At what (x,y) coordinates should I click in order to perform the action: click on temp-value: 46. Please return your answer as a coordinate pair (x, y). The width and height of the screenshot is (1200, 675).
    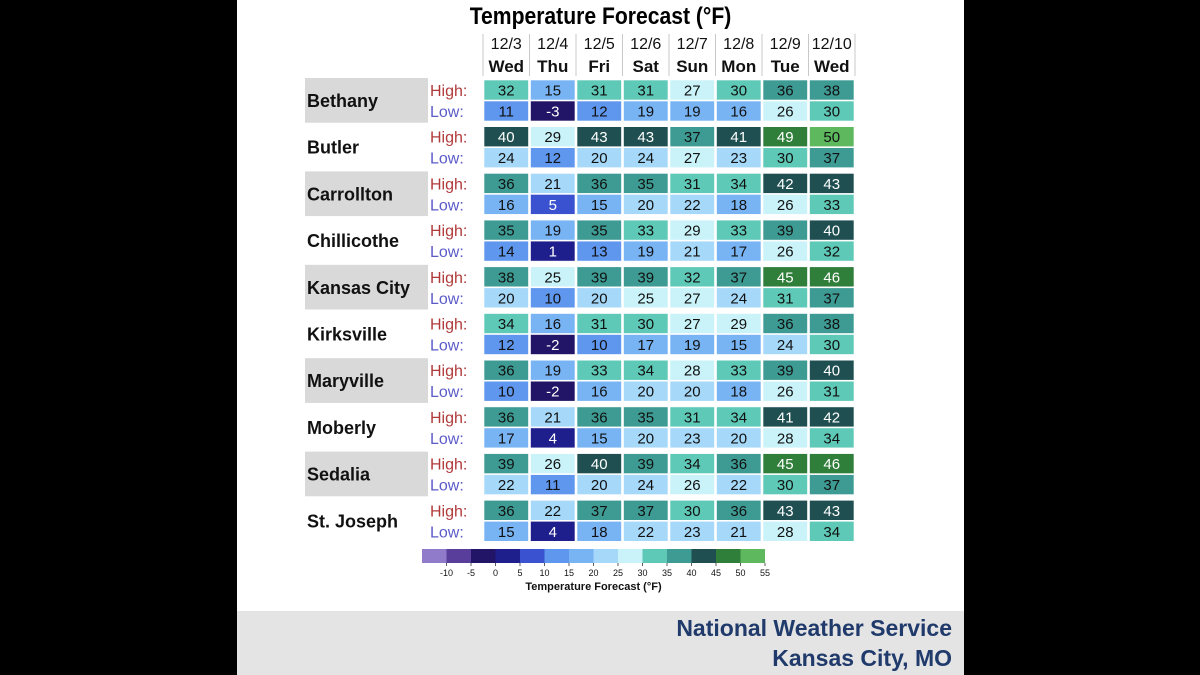
    Looking at the image, I should click on (831, 464).